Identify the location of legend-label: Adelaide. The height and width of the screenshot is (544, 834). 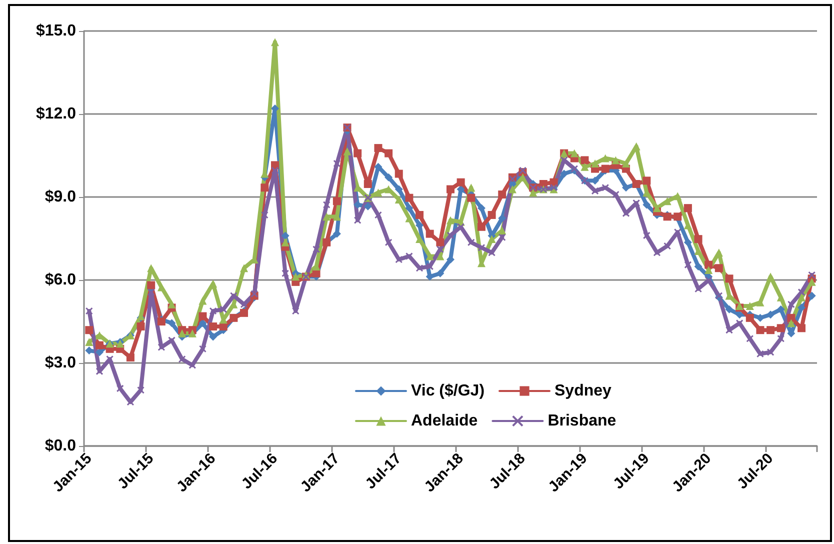
(444, 421).